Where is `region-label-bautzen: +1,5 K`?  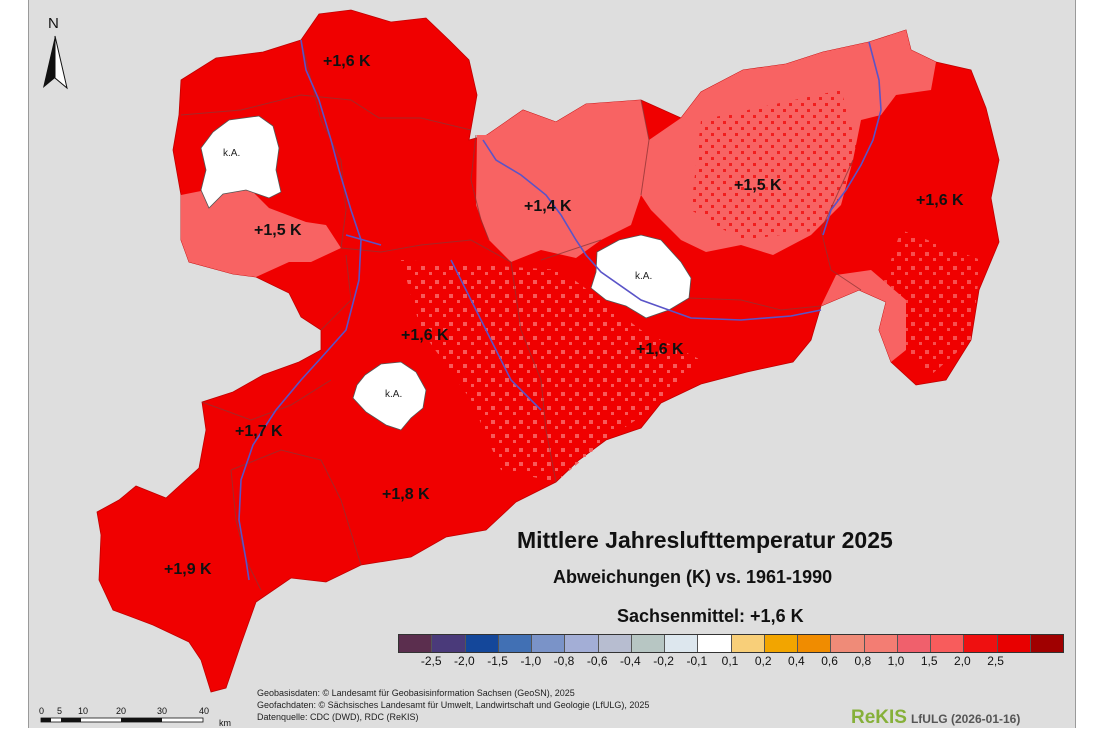
region-label-bautzen: +1,5 K is located at coordinates (758, 185).